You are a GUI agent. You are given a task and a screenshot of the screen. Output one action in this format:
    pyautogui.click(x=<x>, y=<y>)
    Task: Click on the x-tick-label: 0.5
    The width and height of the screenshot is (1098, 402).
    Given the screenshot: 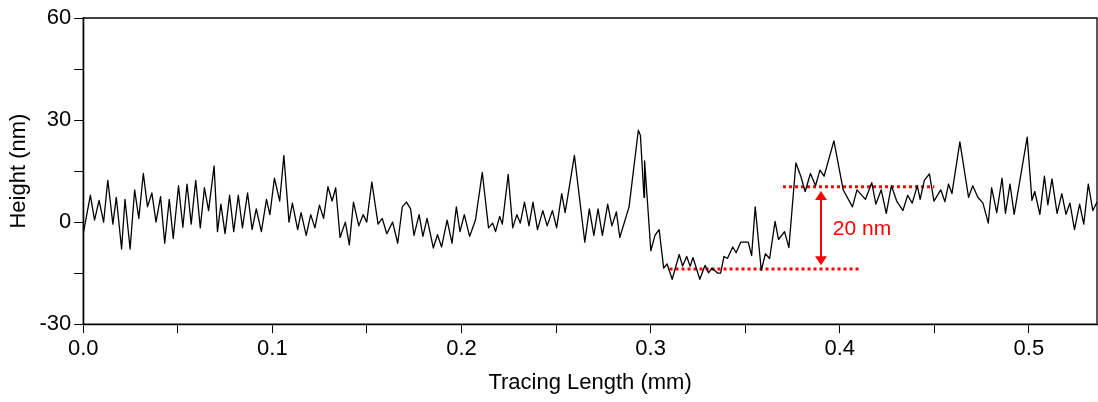 What is the action you would take?
    pyautogui.click(x=1029, y=348)
    